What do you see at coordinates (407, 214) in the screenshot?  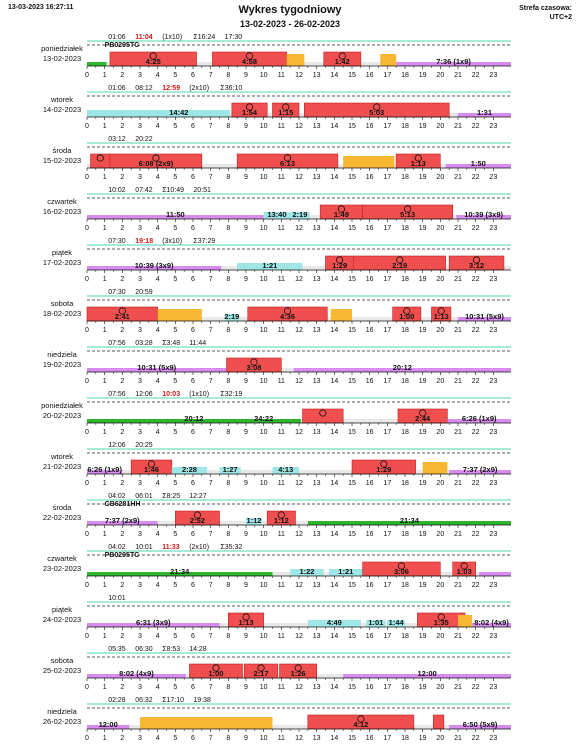 I see `activity-duration-label: 5:13` at bounding box center [407, 214].